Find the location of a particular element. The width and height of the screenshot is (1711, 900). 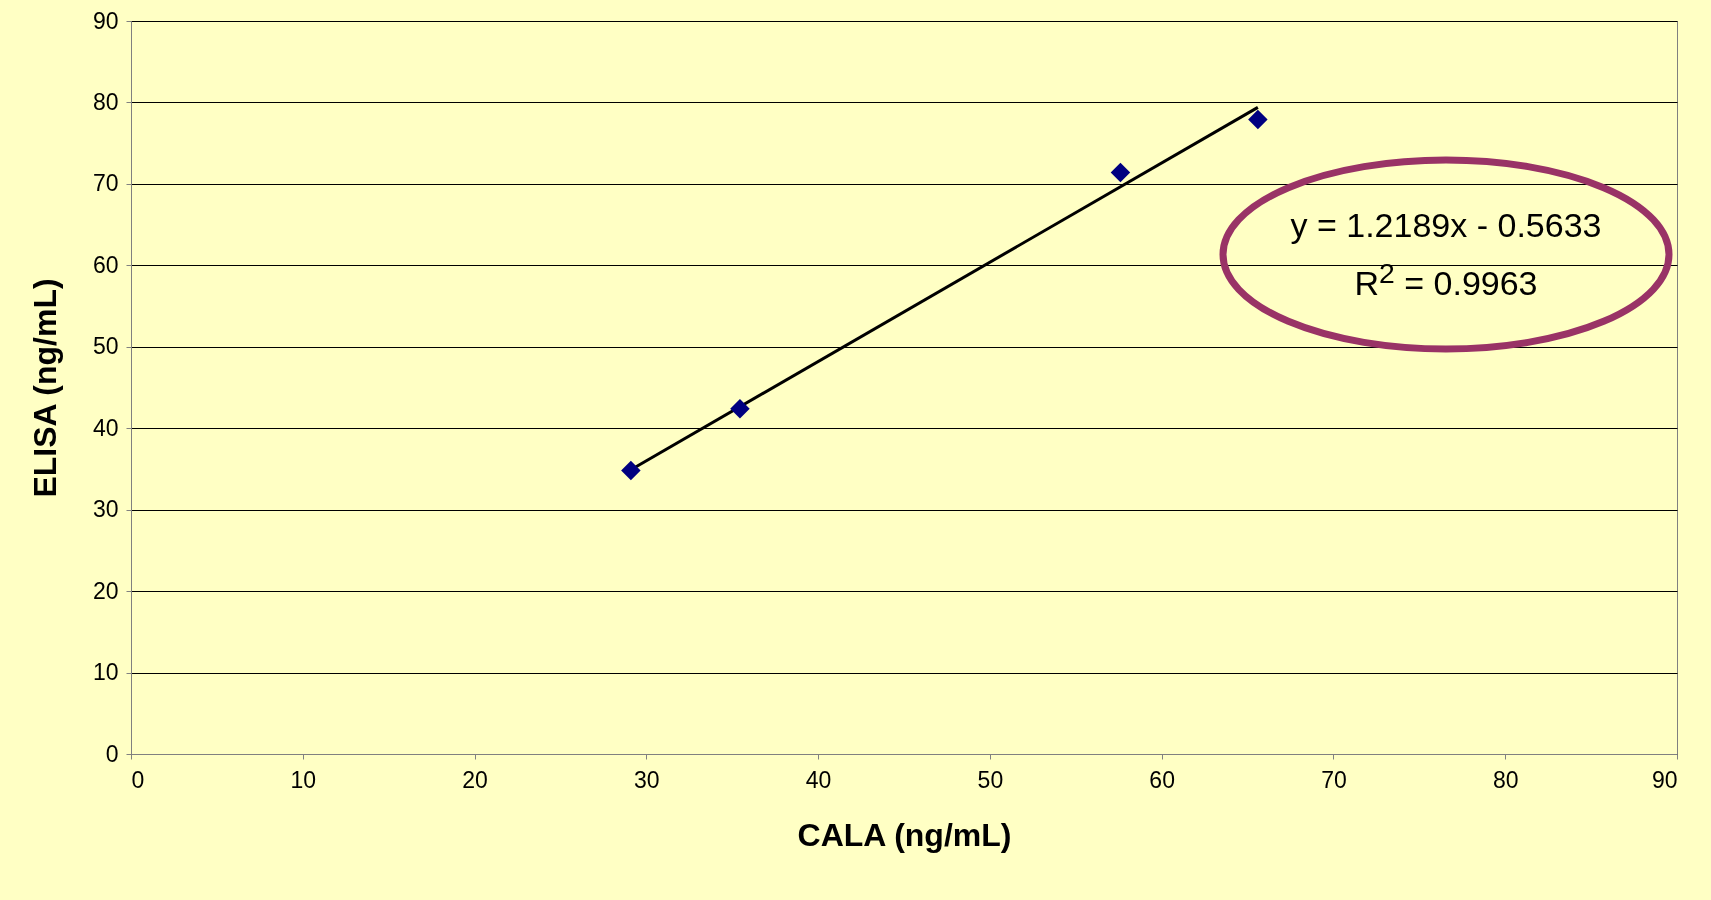

y-tick-label: 0 is located at coordinates (112, 753).